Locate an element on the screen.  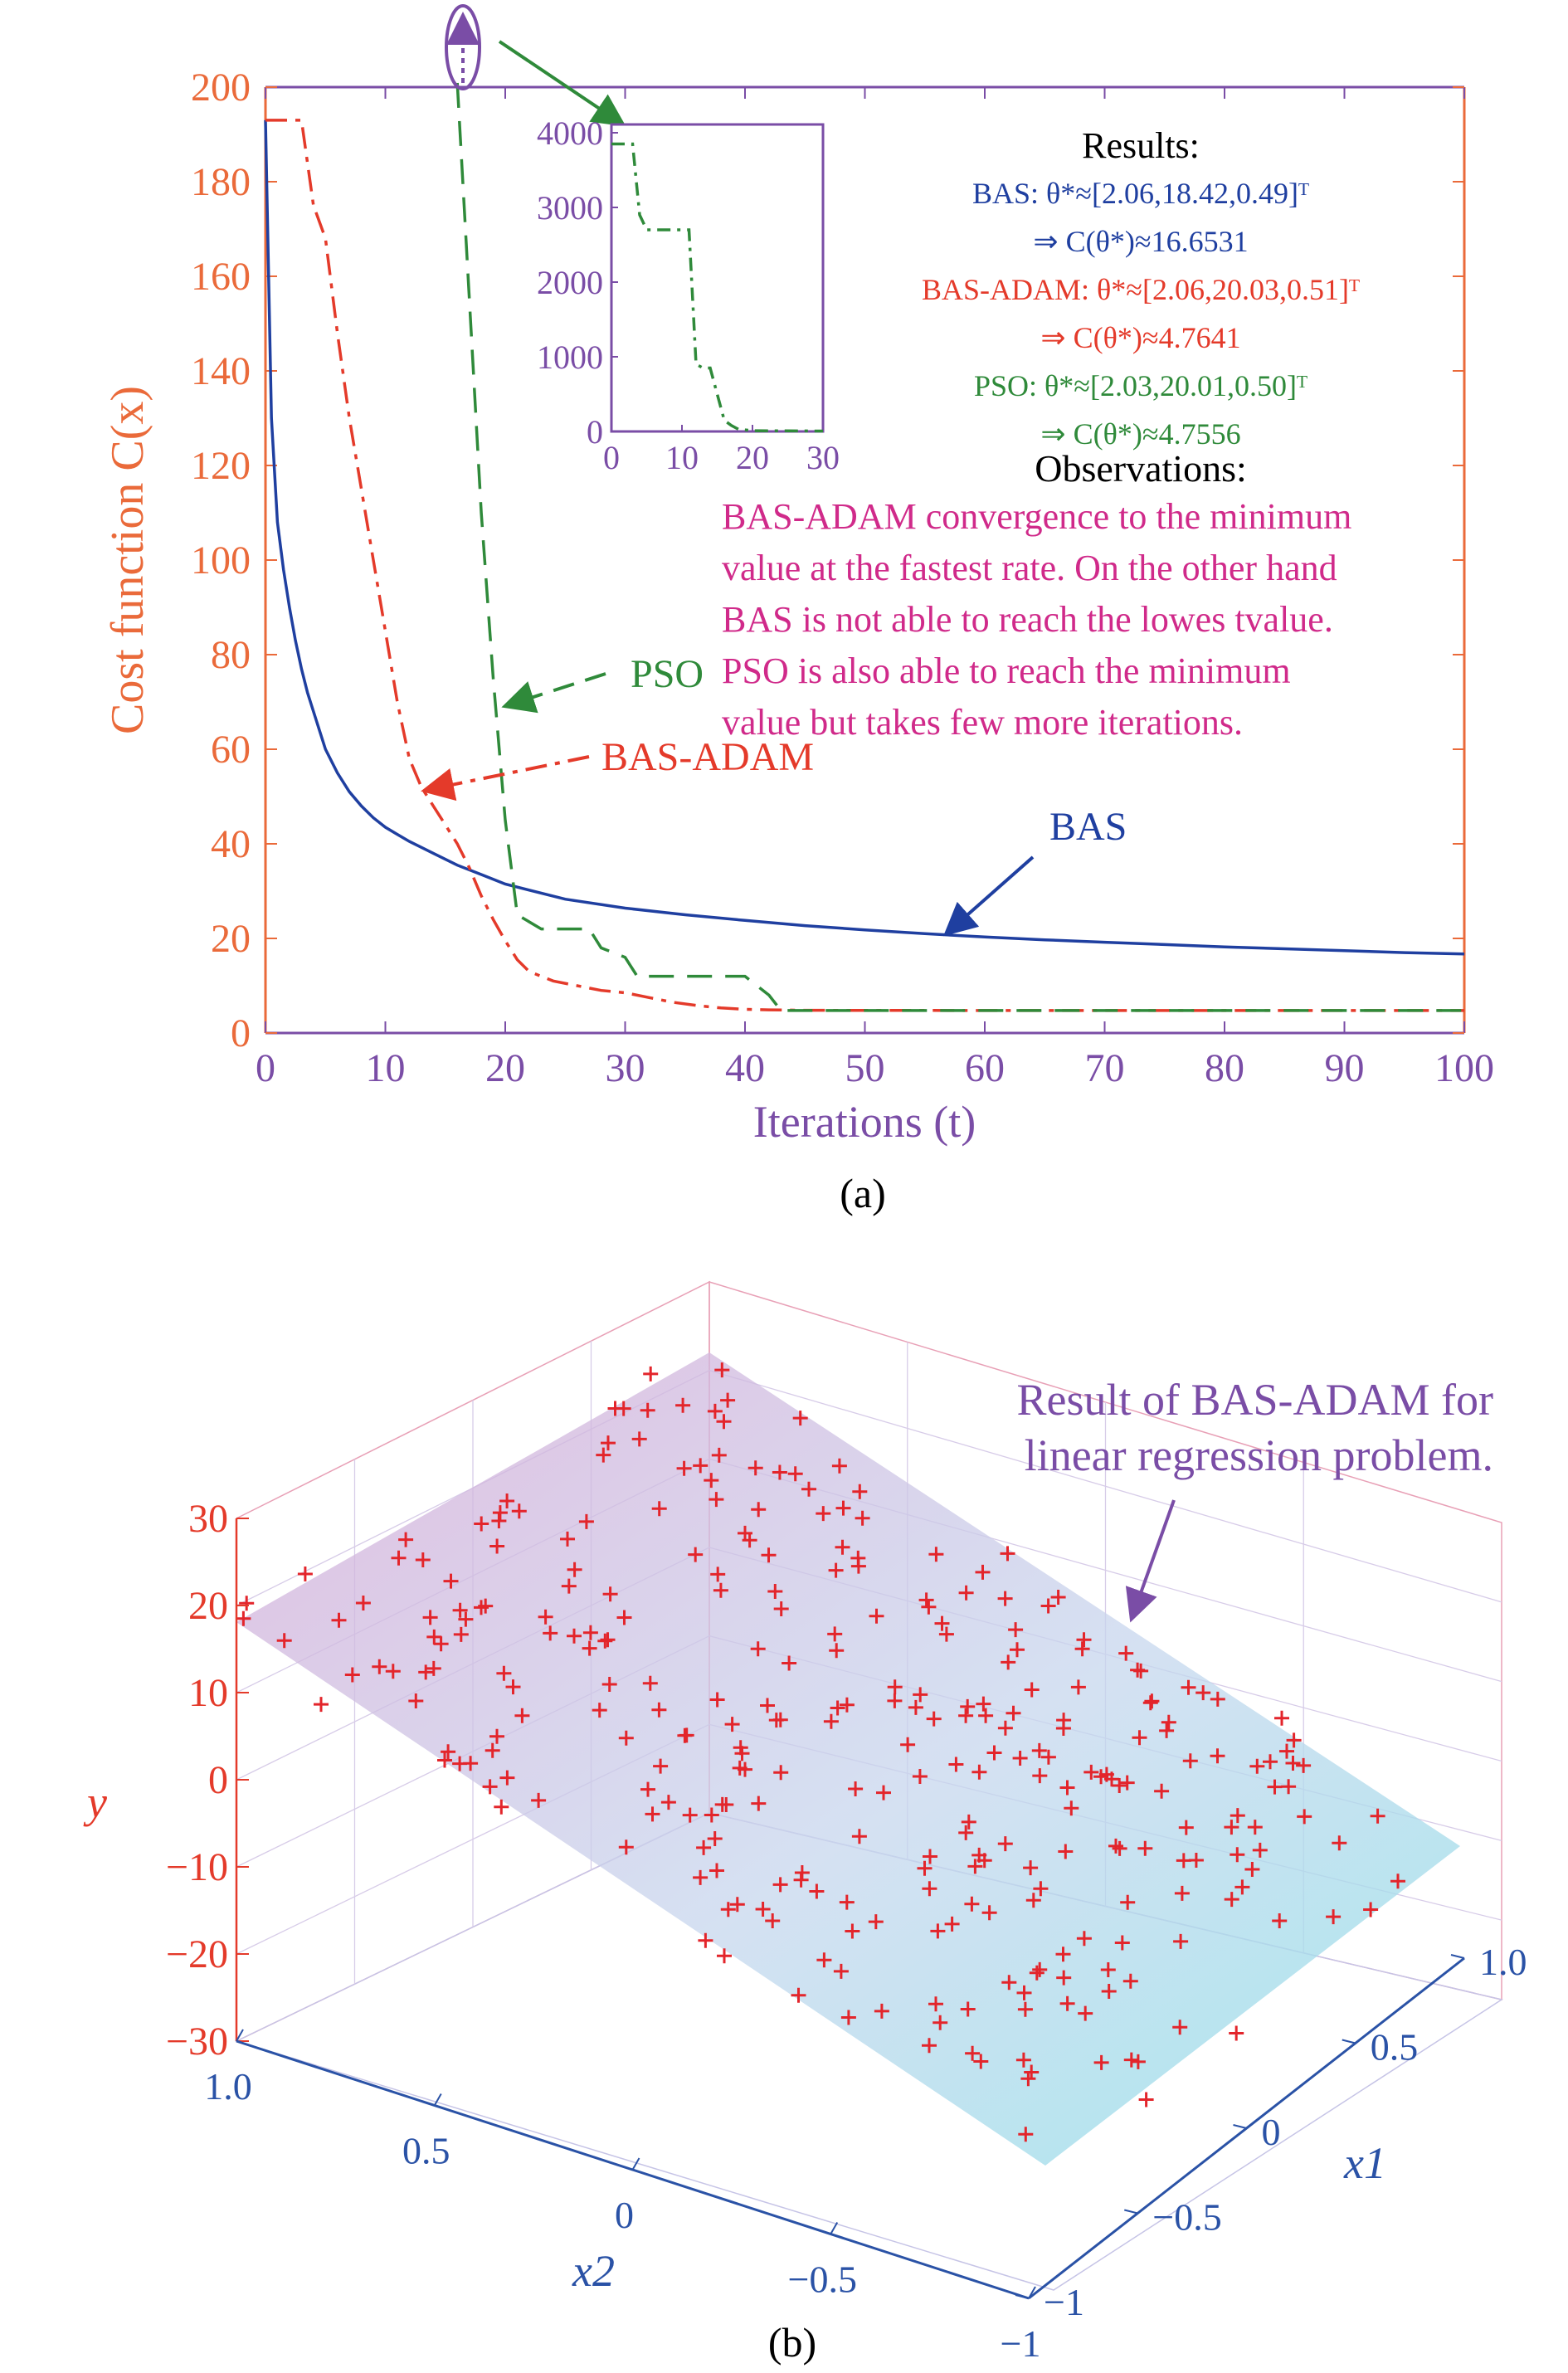
x-tick-label: 10 is located at coordinates (386, 1068).